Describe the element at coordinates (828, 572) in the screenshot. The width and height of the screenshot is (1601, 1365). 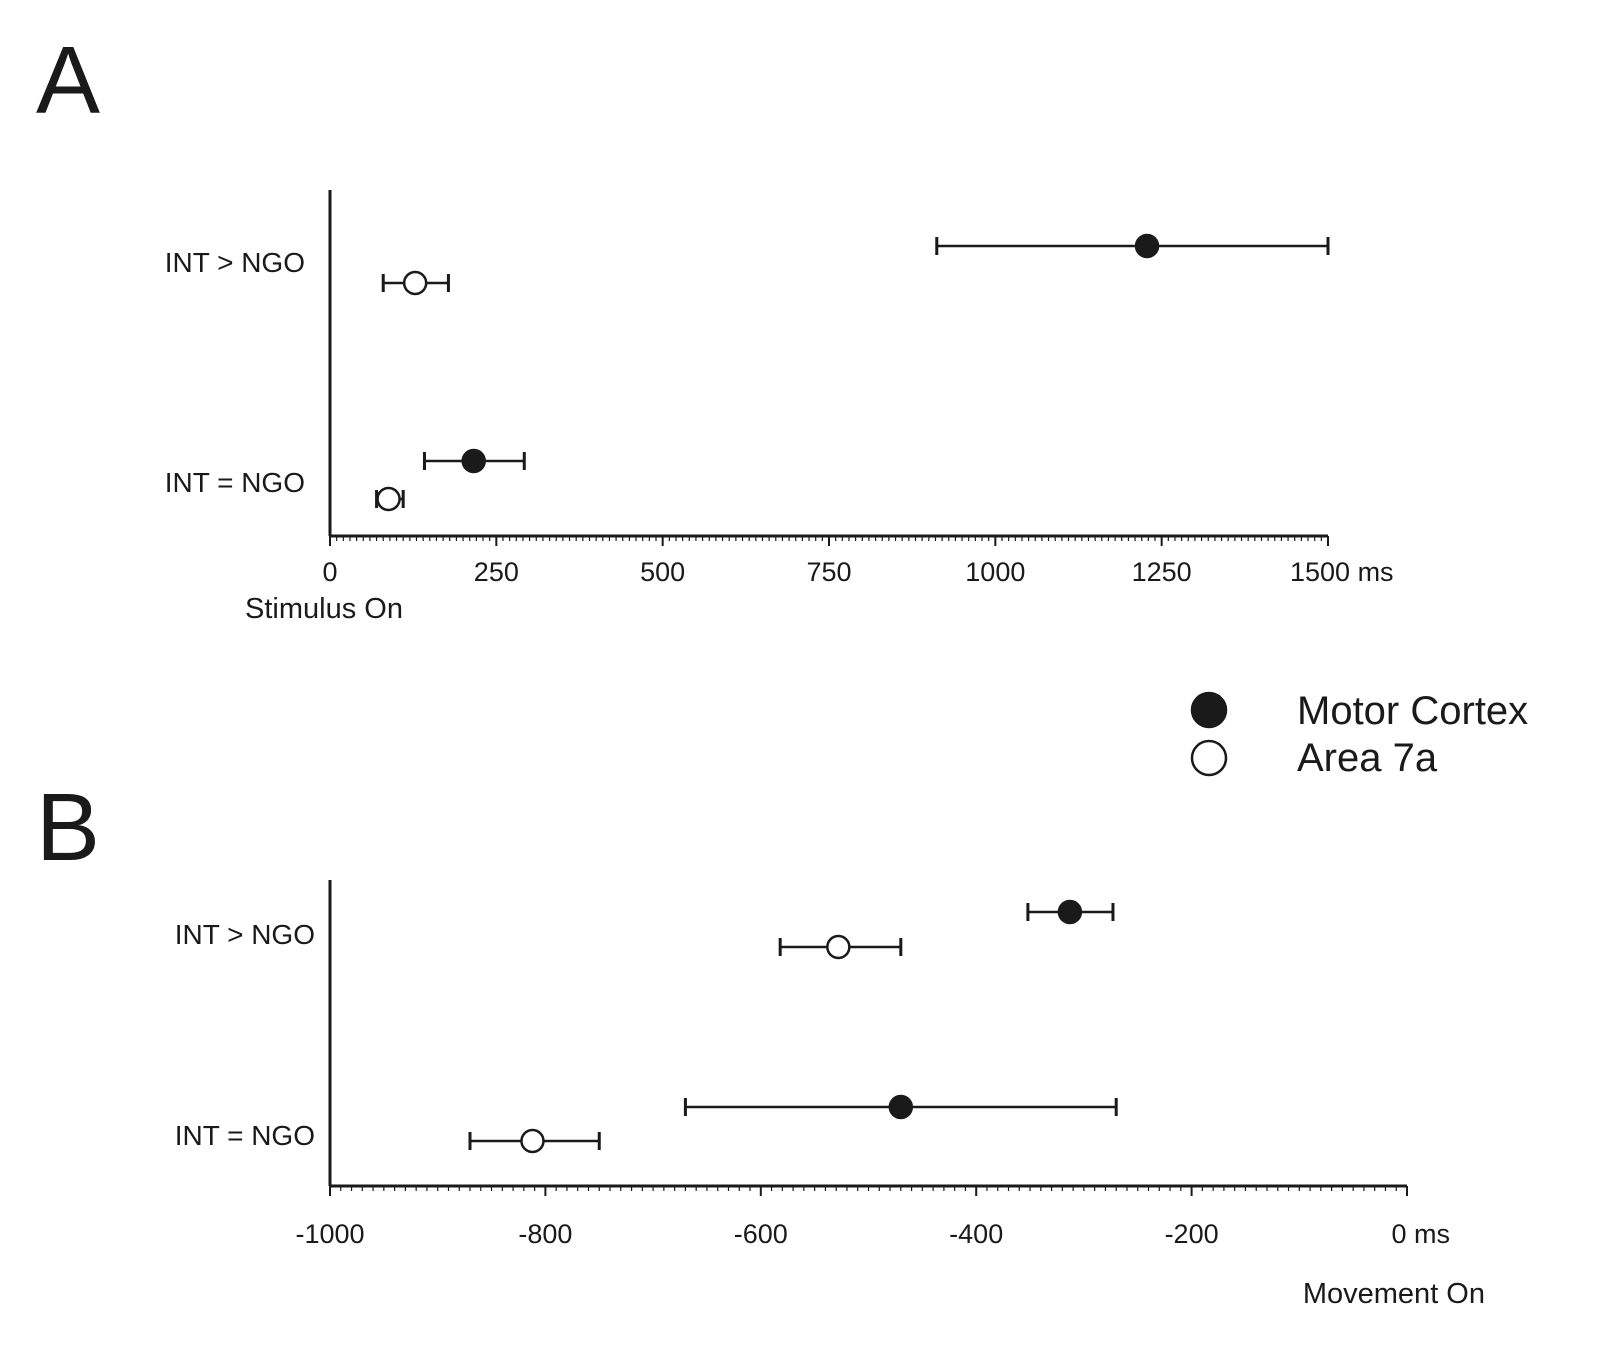
I see `panel-a-x-tick-label: 750` at that location.